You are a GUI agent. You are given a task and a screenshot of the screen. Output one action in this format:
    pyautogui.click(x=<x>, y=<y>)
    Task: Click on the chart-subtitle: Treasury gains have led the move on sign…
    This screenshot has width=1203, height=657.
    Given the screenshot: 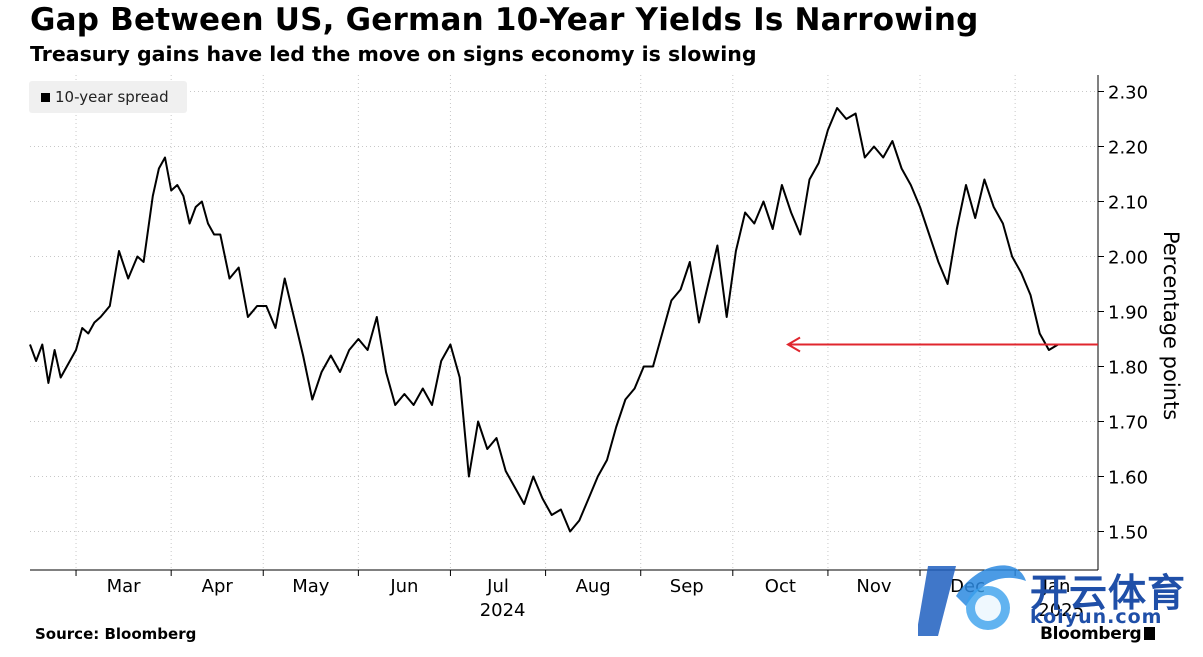 What is the action you would take?
    pyautogui.click(x=393, y=54)
    